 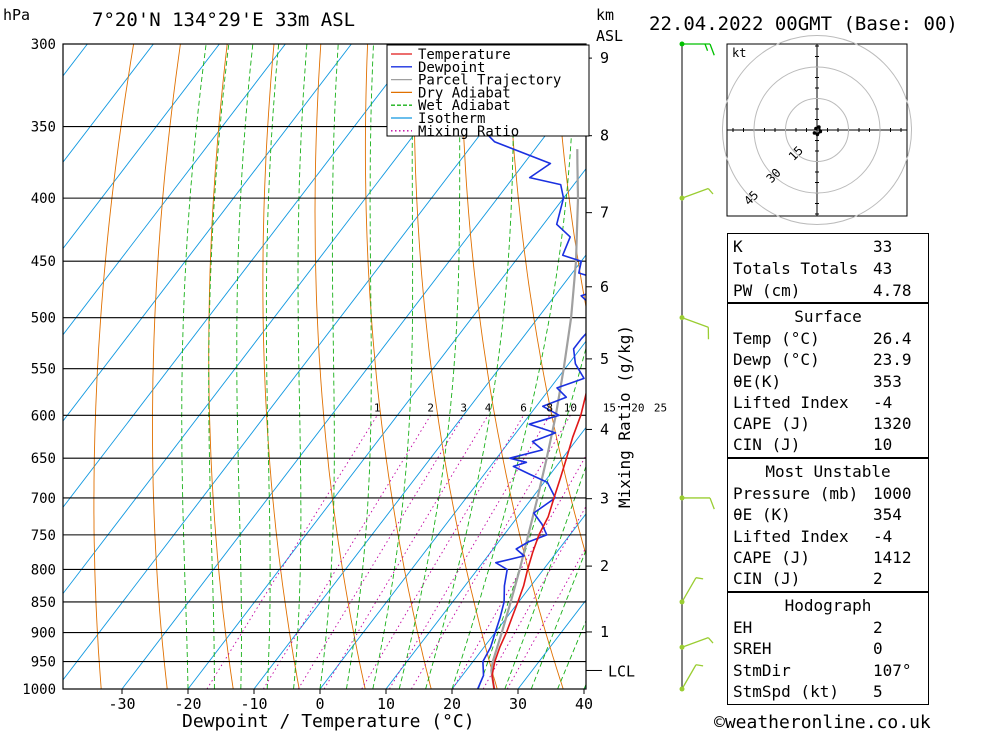 What do you see at coordinates (828, 605) in the screenshot?
I see `hodograph-table-title: Hodograph` at bounding box center [828, 605].